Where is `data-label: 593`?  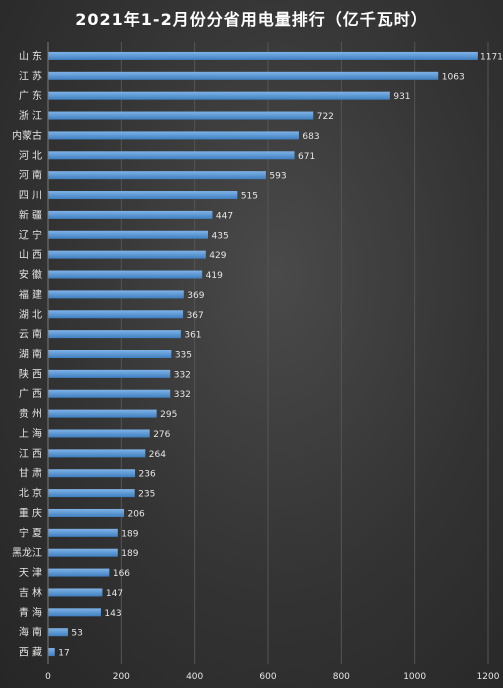 data-label: 593 is located at coordinates (277, 177).